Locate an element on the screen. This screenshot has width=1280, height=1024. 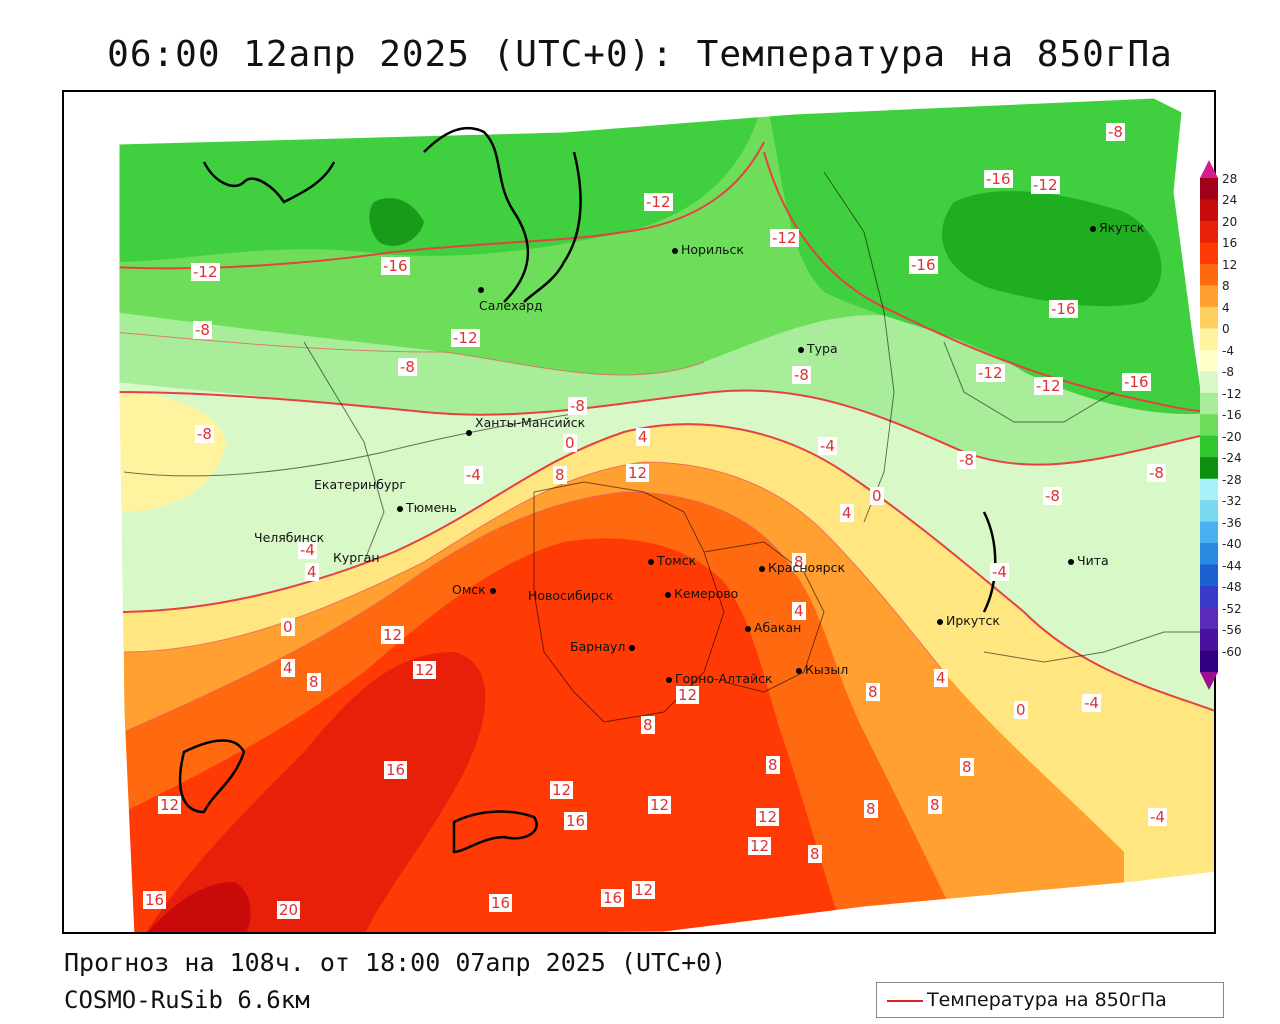
city-label: Чита is located at coordinates (1088, 560).